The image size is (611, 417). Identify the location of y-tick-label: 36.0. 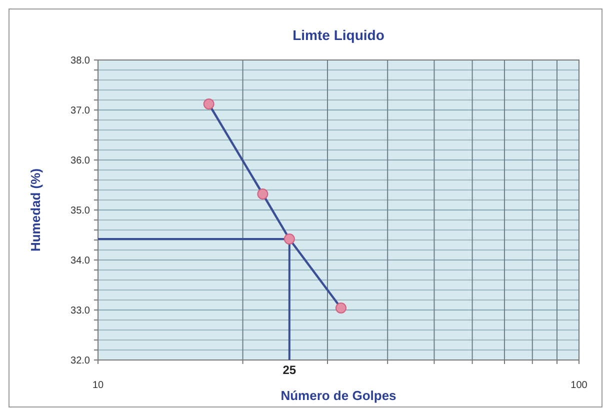
(80, 161).